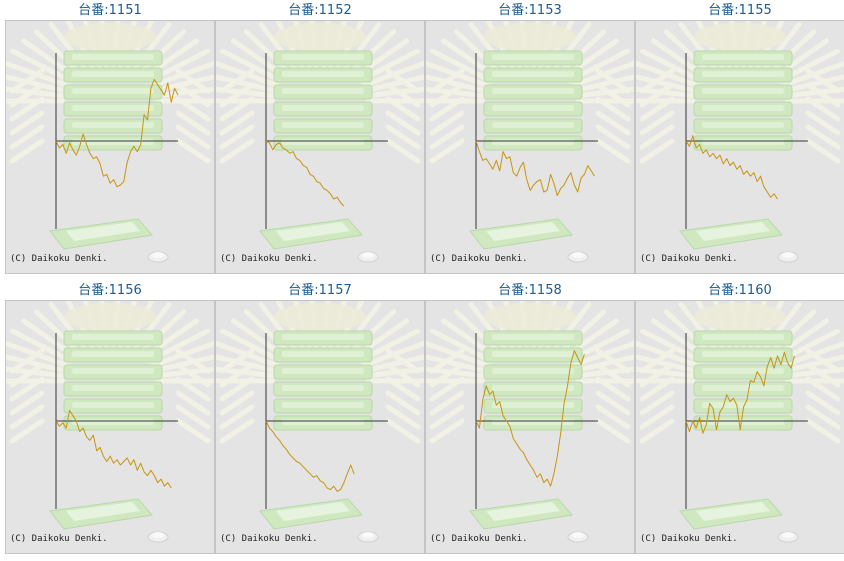  What do you see at coordinates (740, 10) in the screenshot?
I see `machine-title: 台番:1155` at bounding box center [740, 10].